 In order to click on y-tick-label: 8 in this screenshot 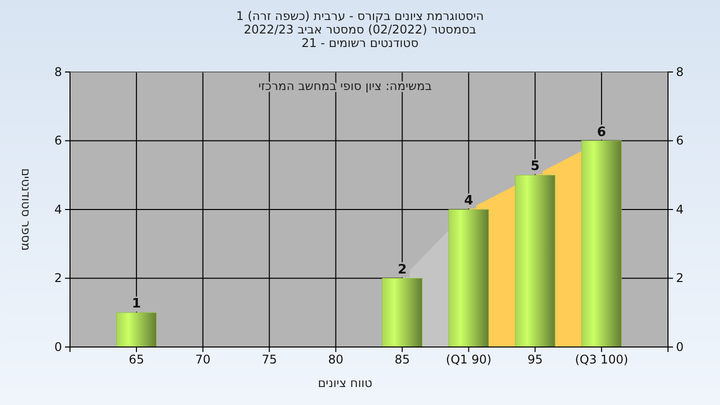, I will do `click(58, 71)`.